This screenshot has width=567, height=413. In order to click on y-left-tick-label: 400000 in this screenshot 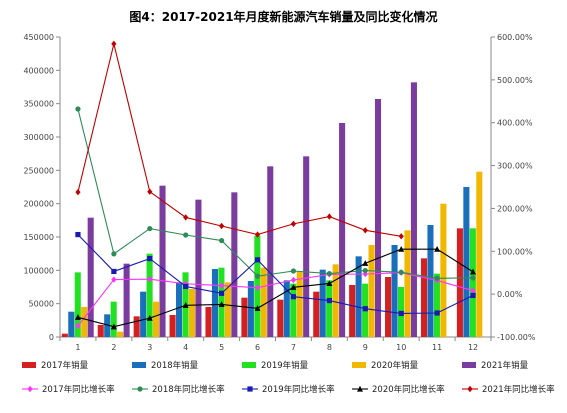, I will do `click(38, 70)`.